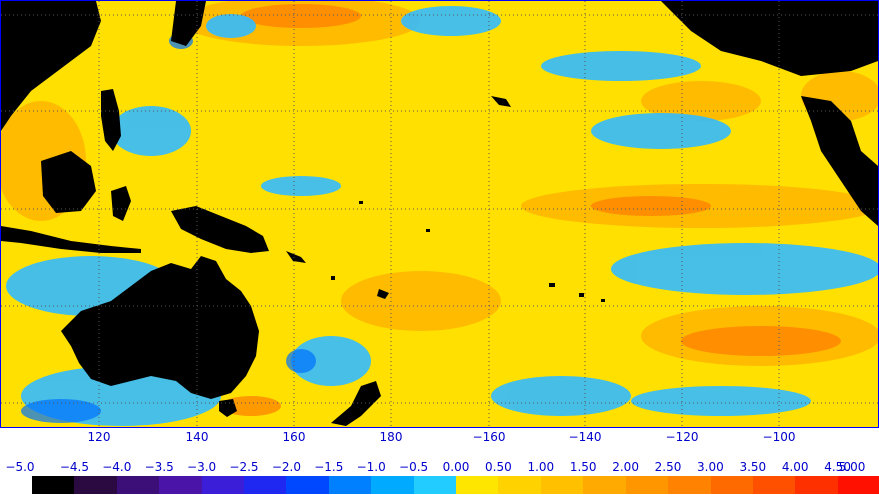  I want to click on solomon-islands, so click(296, 257).